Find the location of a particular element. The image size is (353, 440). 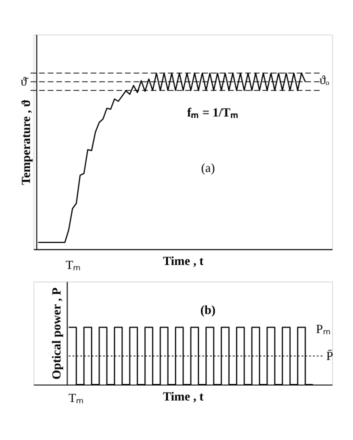

ref-line-label: ϑ̄ is located at coordinates (24, 81).